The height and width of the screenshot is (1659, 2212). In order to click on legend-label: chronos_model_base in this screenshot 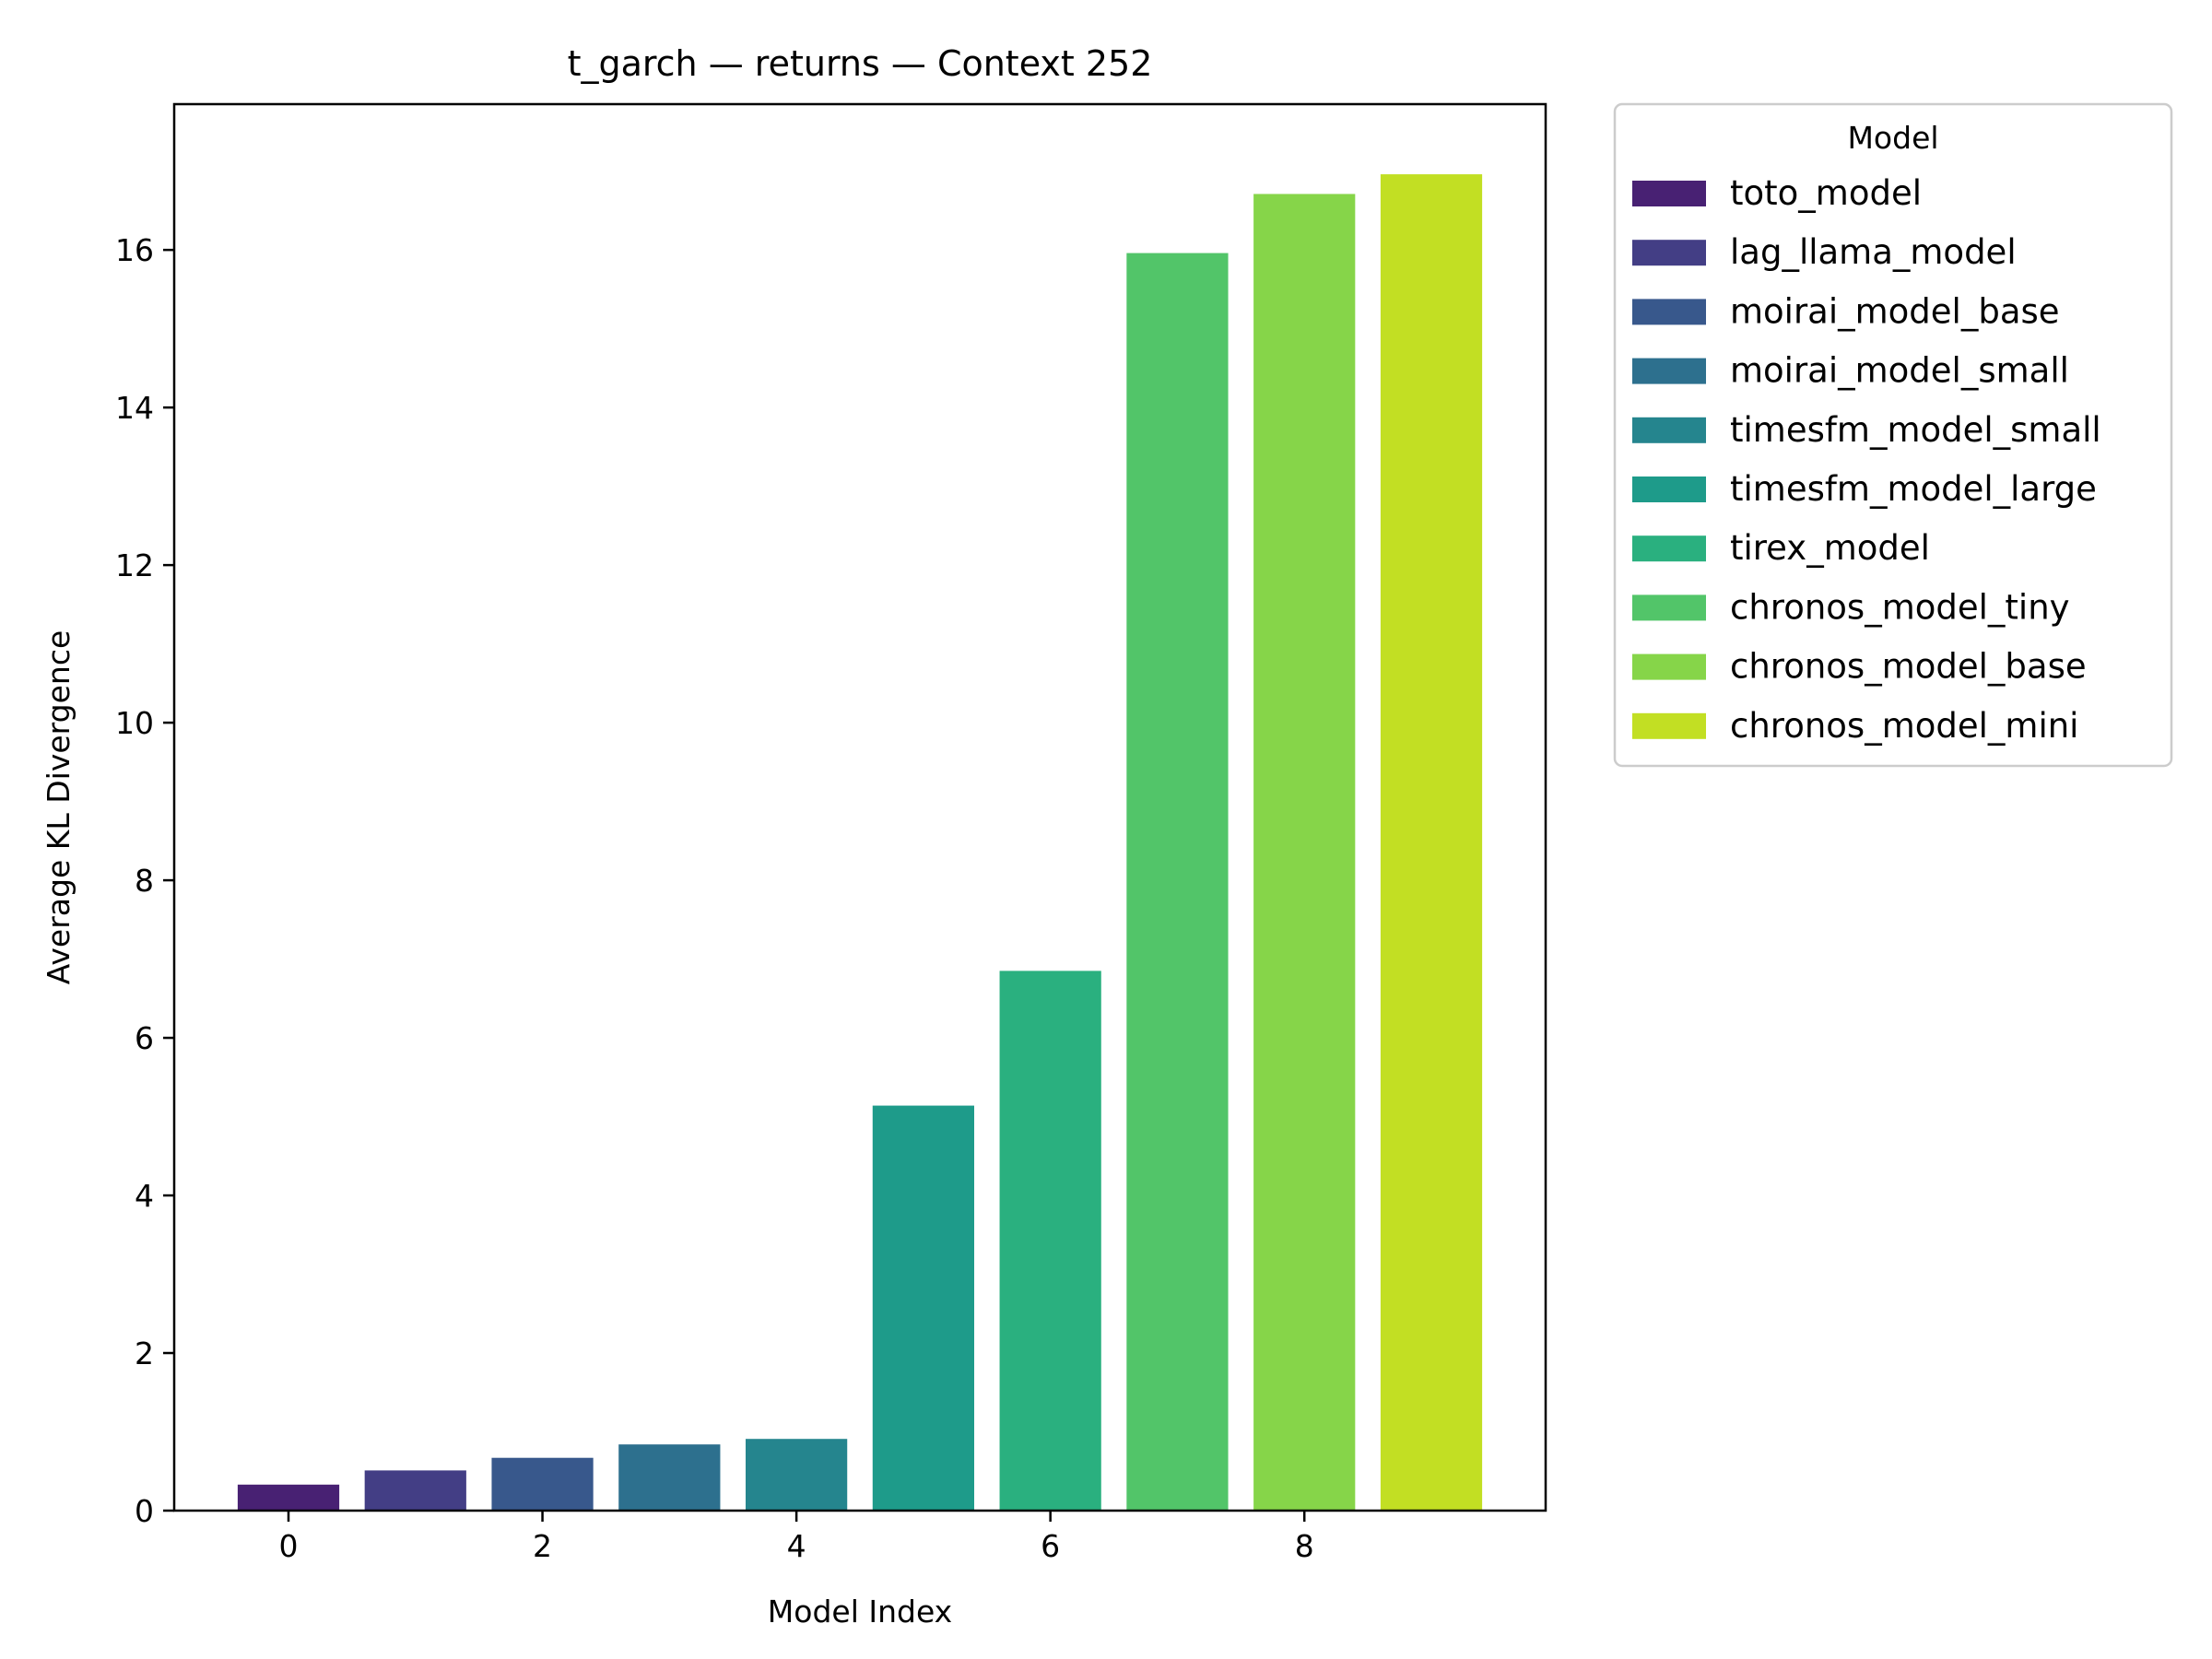, I will do `click(1908, 667)`.